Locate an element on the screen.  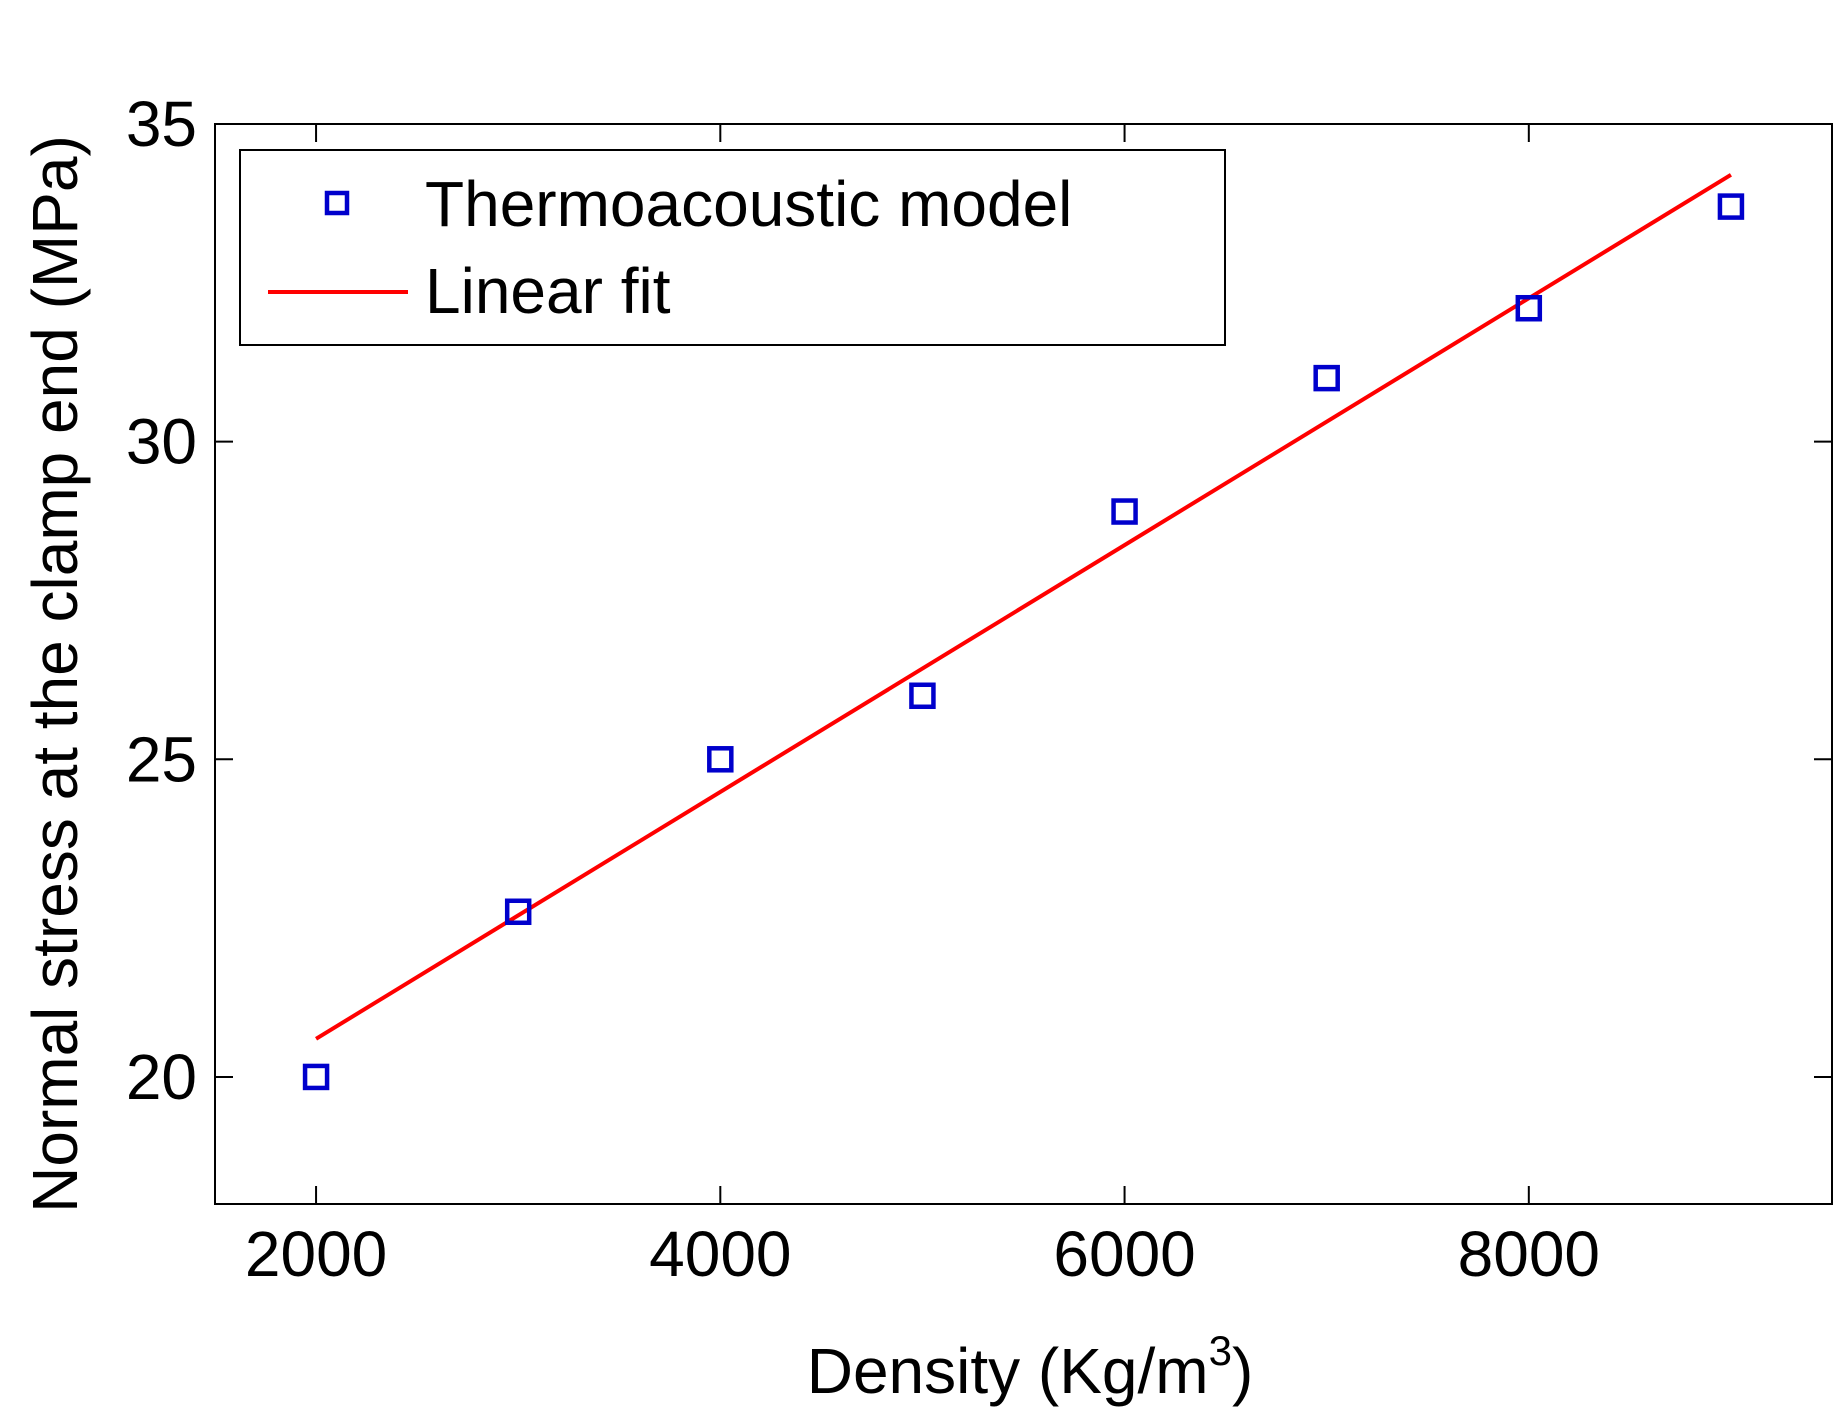
x-tick-label: 2000 is located at coordinates (316, 1254).